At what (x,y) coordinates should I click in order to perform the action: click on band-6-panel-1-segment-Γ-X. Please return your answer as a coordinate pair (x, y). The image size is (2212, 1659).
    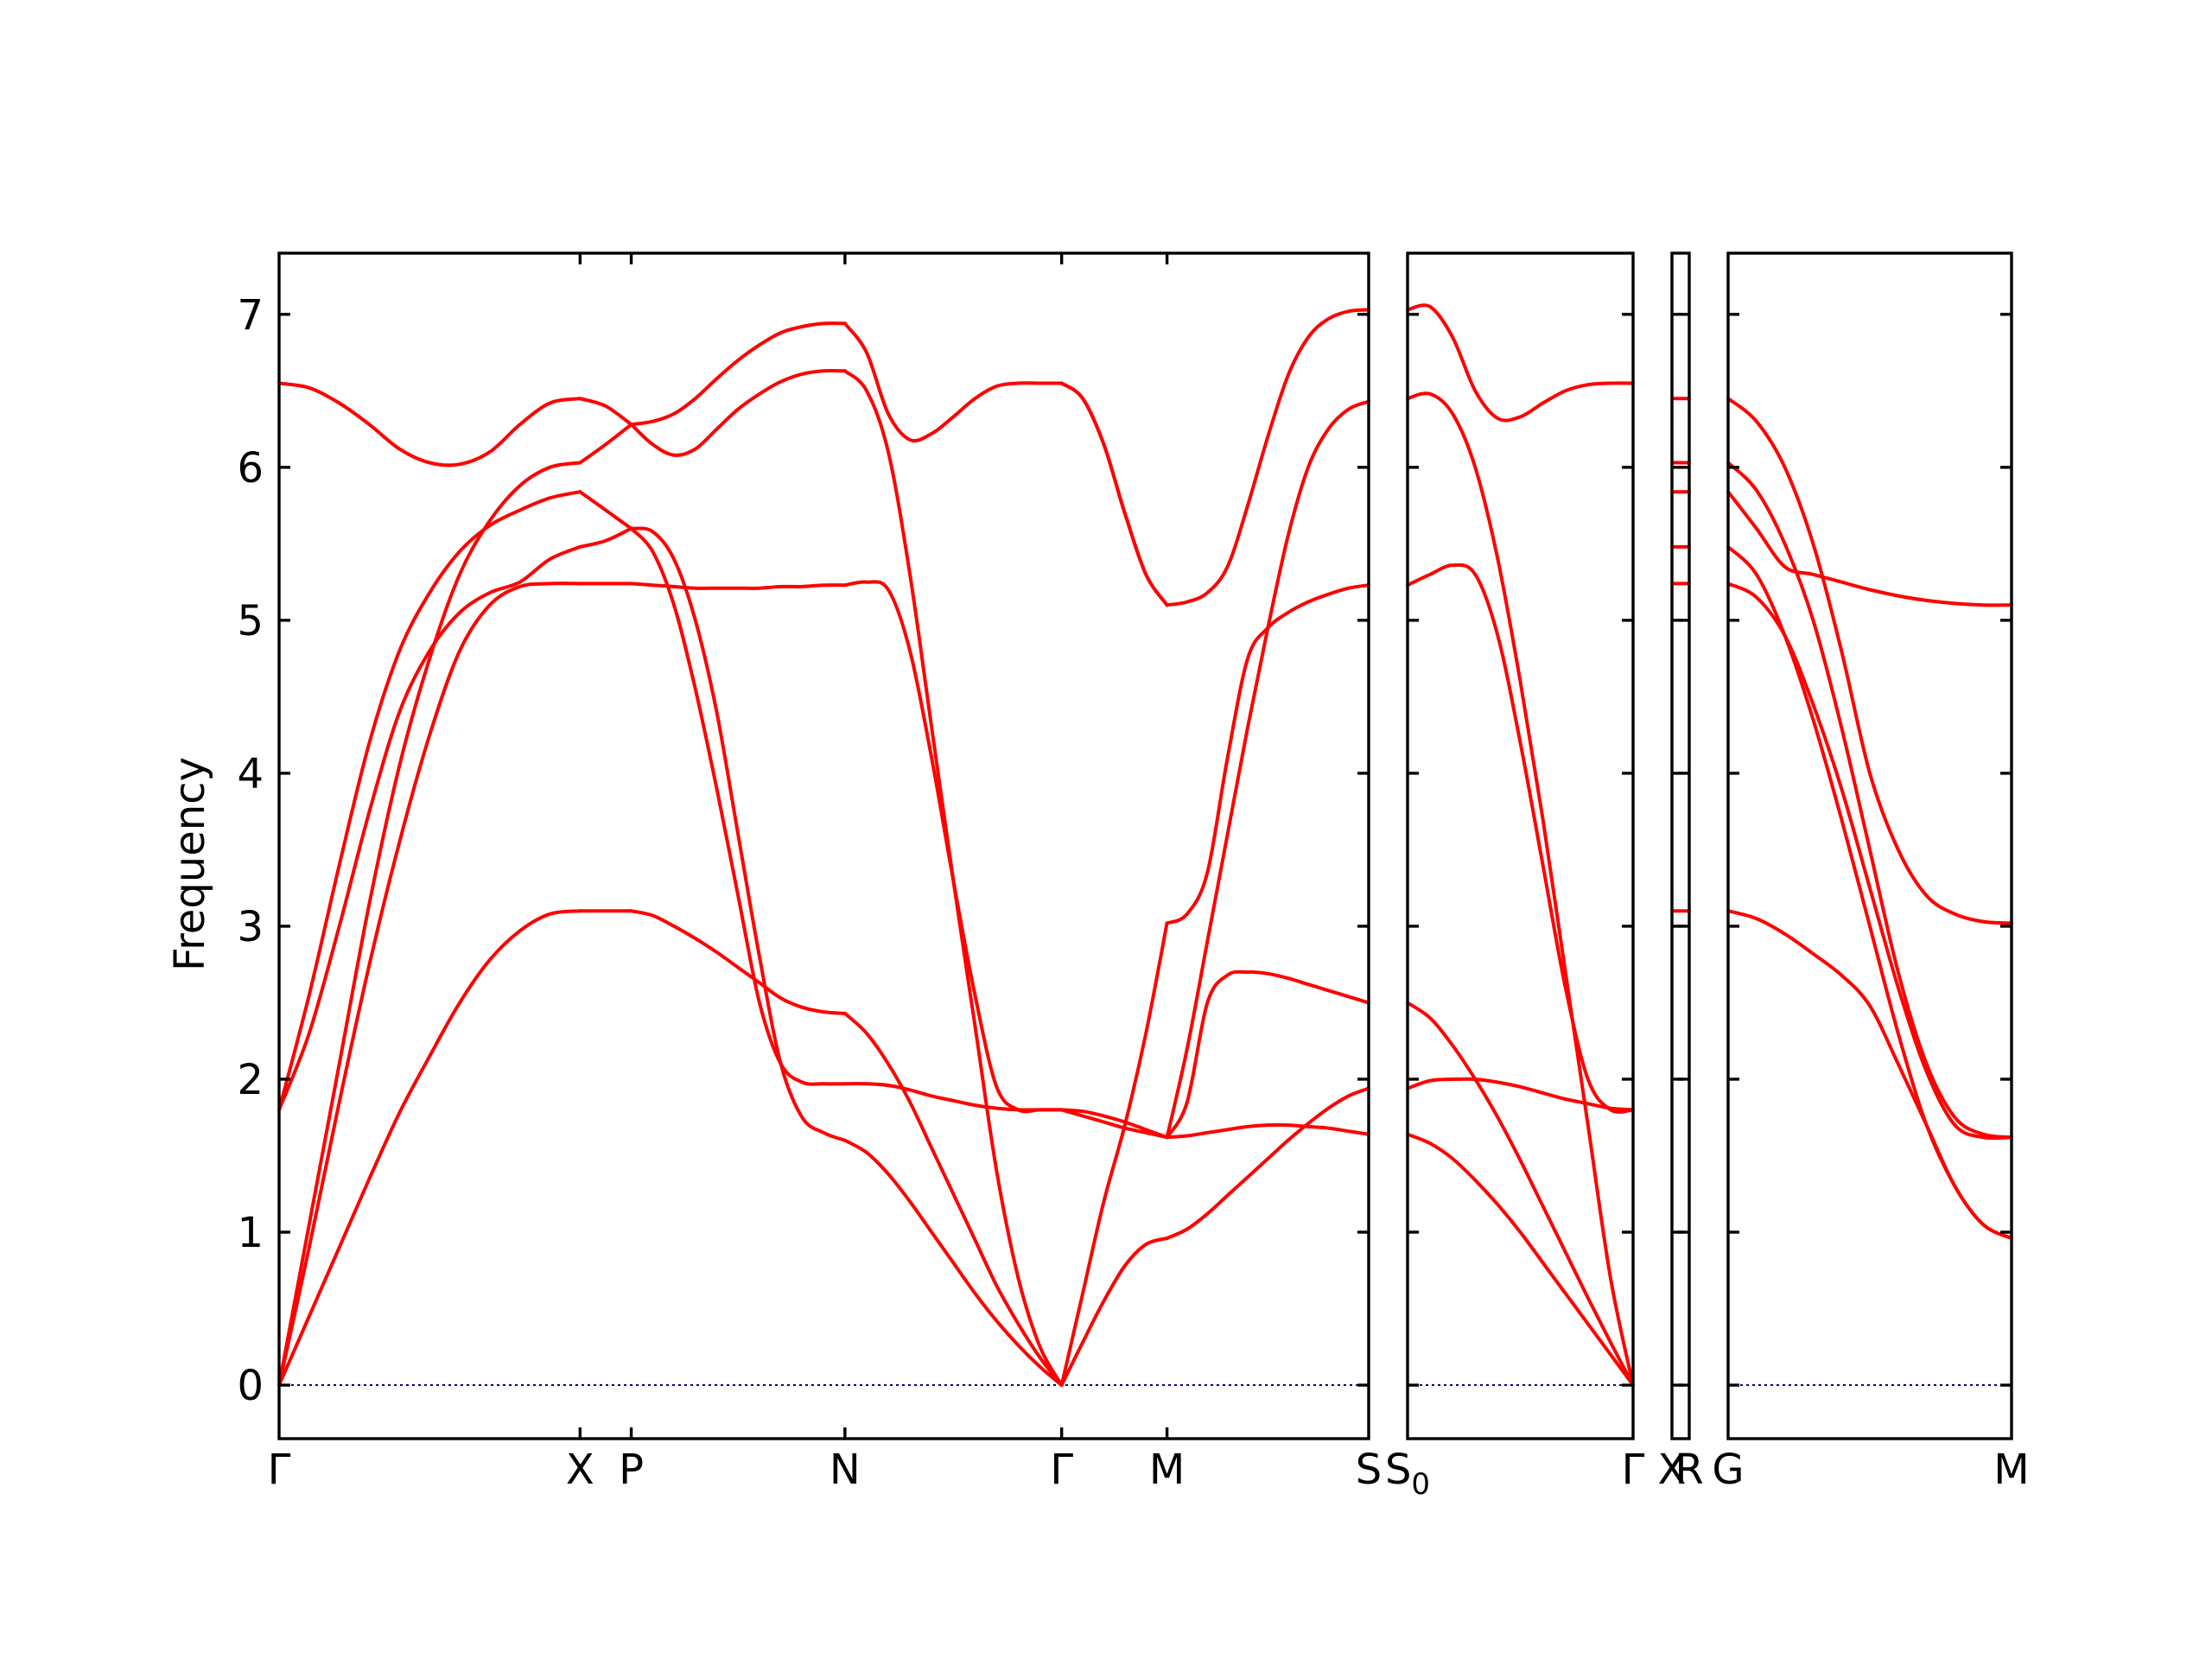
    Looking at the image, I should click on (429, 424).